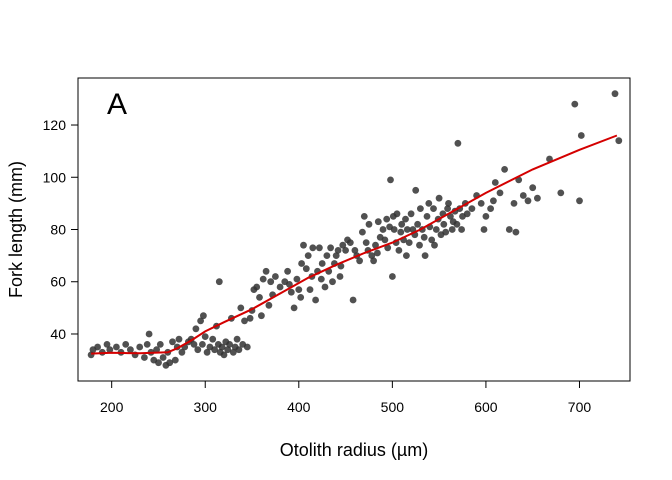 This screenshot has width=672, height=480. Describe the element at coordinates (55, 177) in the screenshot. I see `y-tick-label: 100` at that location.